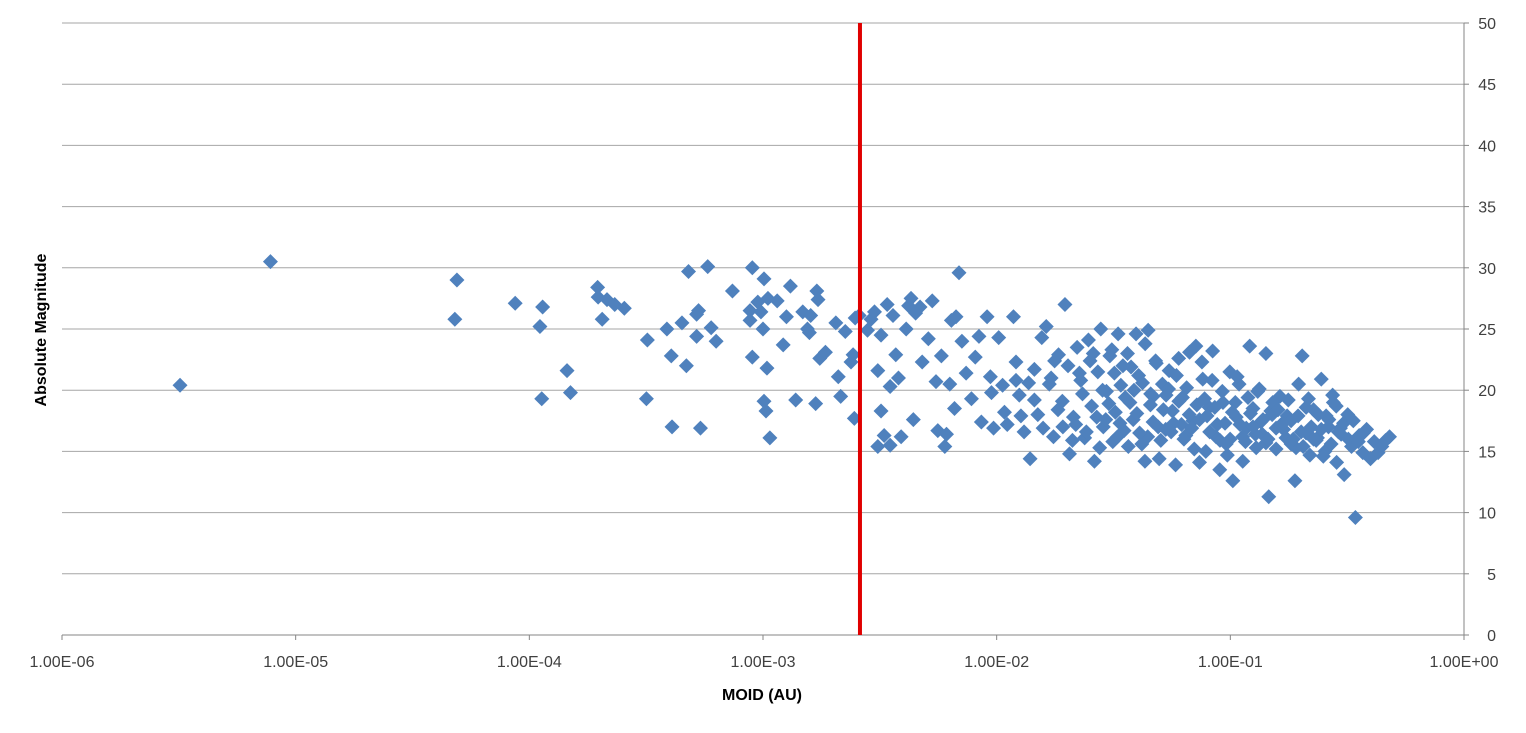 The image size is (1526, 733). What do you see at coordinates (1487, 208) in the screenshot?
I see `y-tick-label: 35` at bounding box center [1487, 208].